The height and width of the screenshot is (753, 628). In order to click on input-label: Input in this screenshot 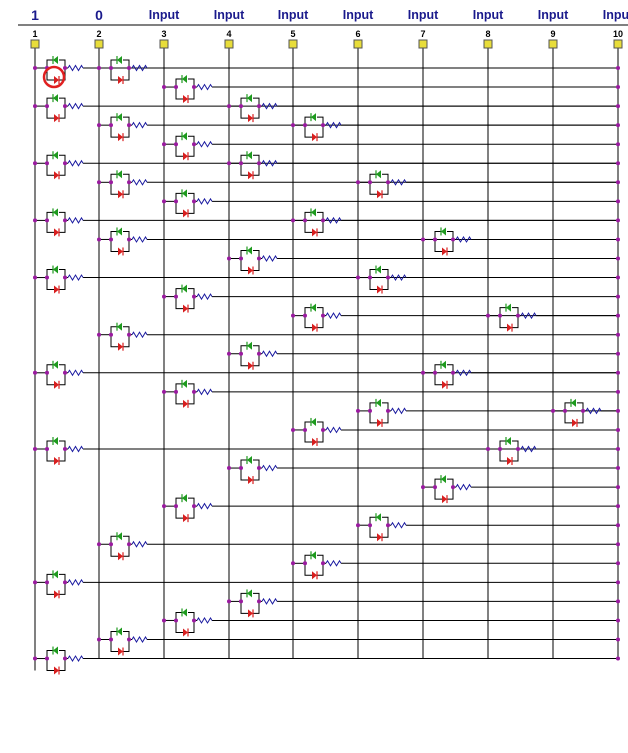, I will do `click(488, 15)`.